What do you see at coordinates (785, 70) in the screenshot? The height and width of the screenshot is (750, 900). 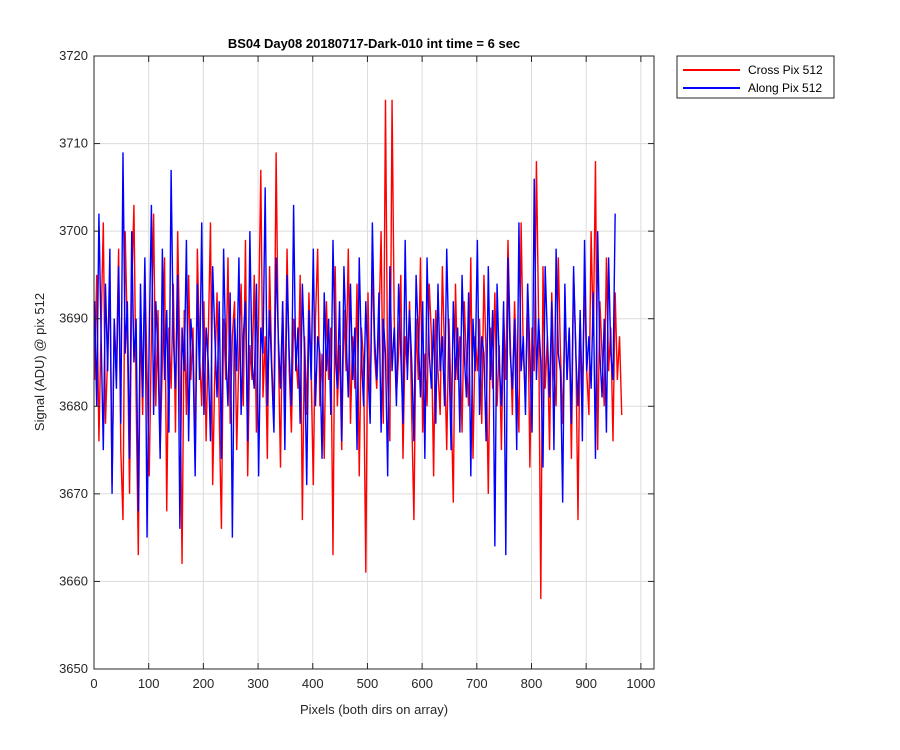 I see `legend-label-cross-pix: Cross Pix 512` at bounding box center [785, 70].